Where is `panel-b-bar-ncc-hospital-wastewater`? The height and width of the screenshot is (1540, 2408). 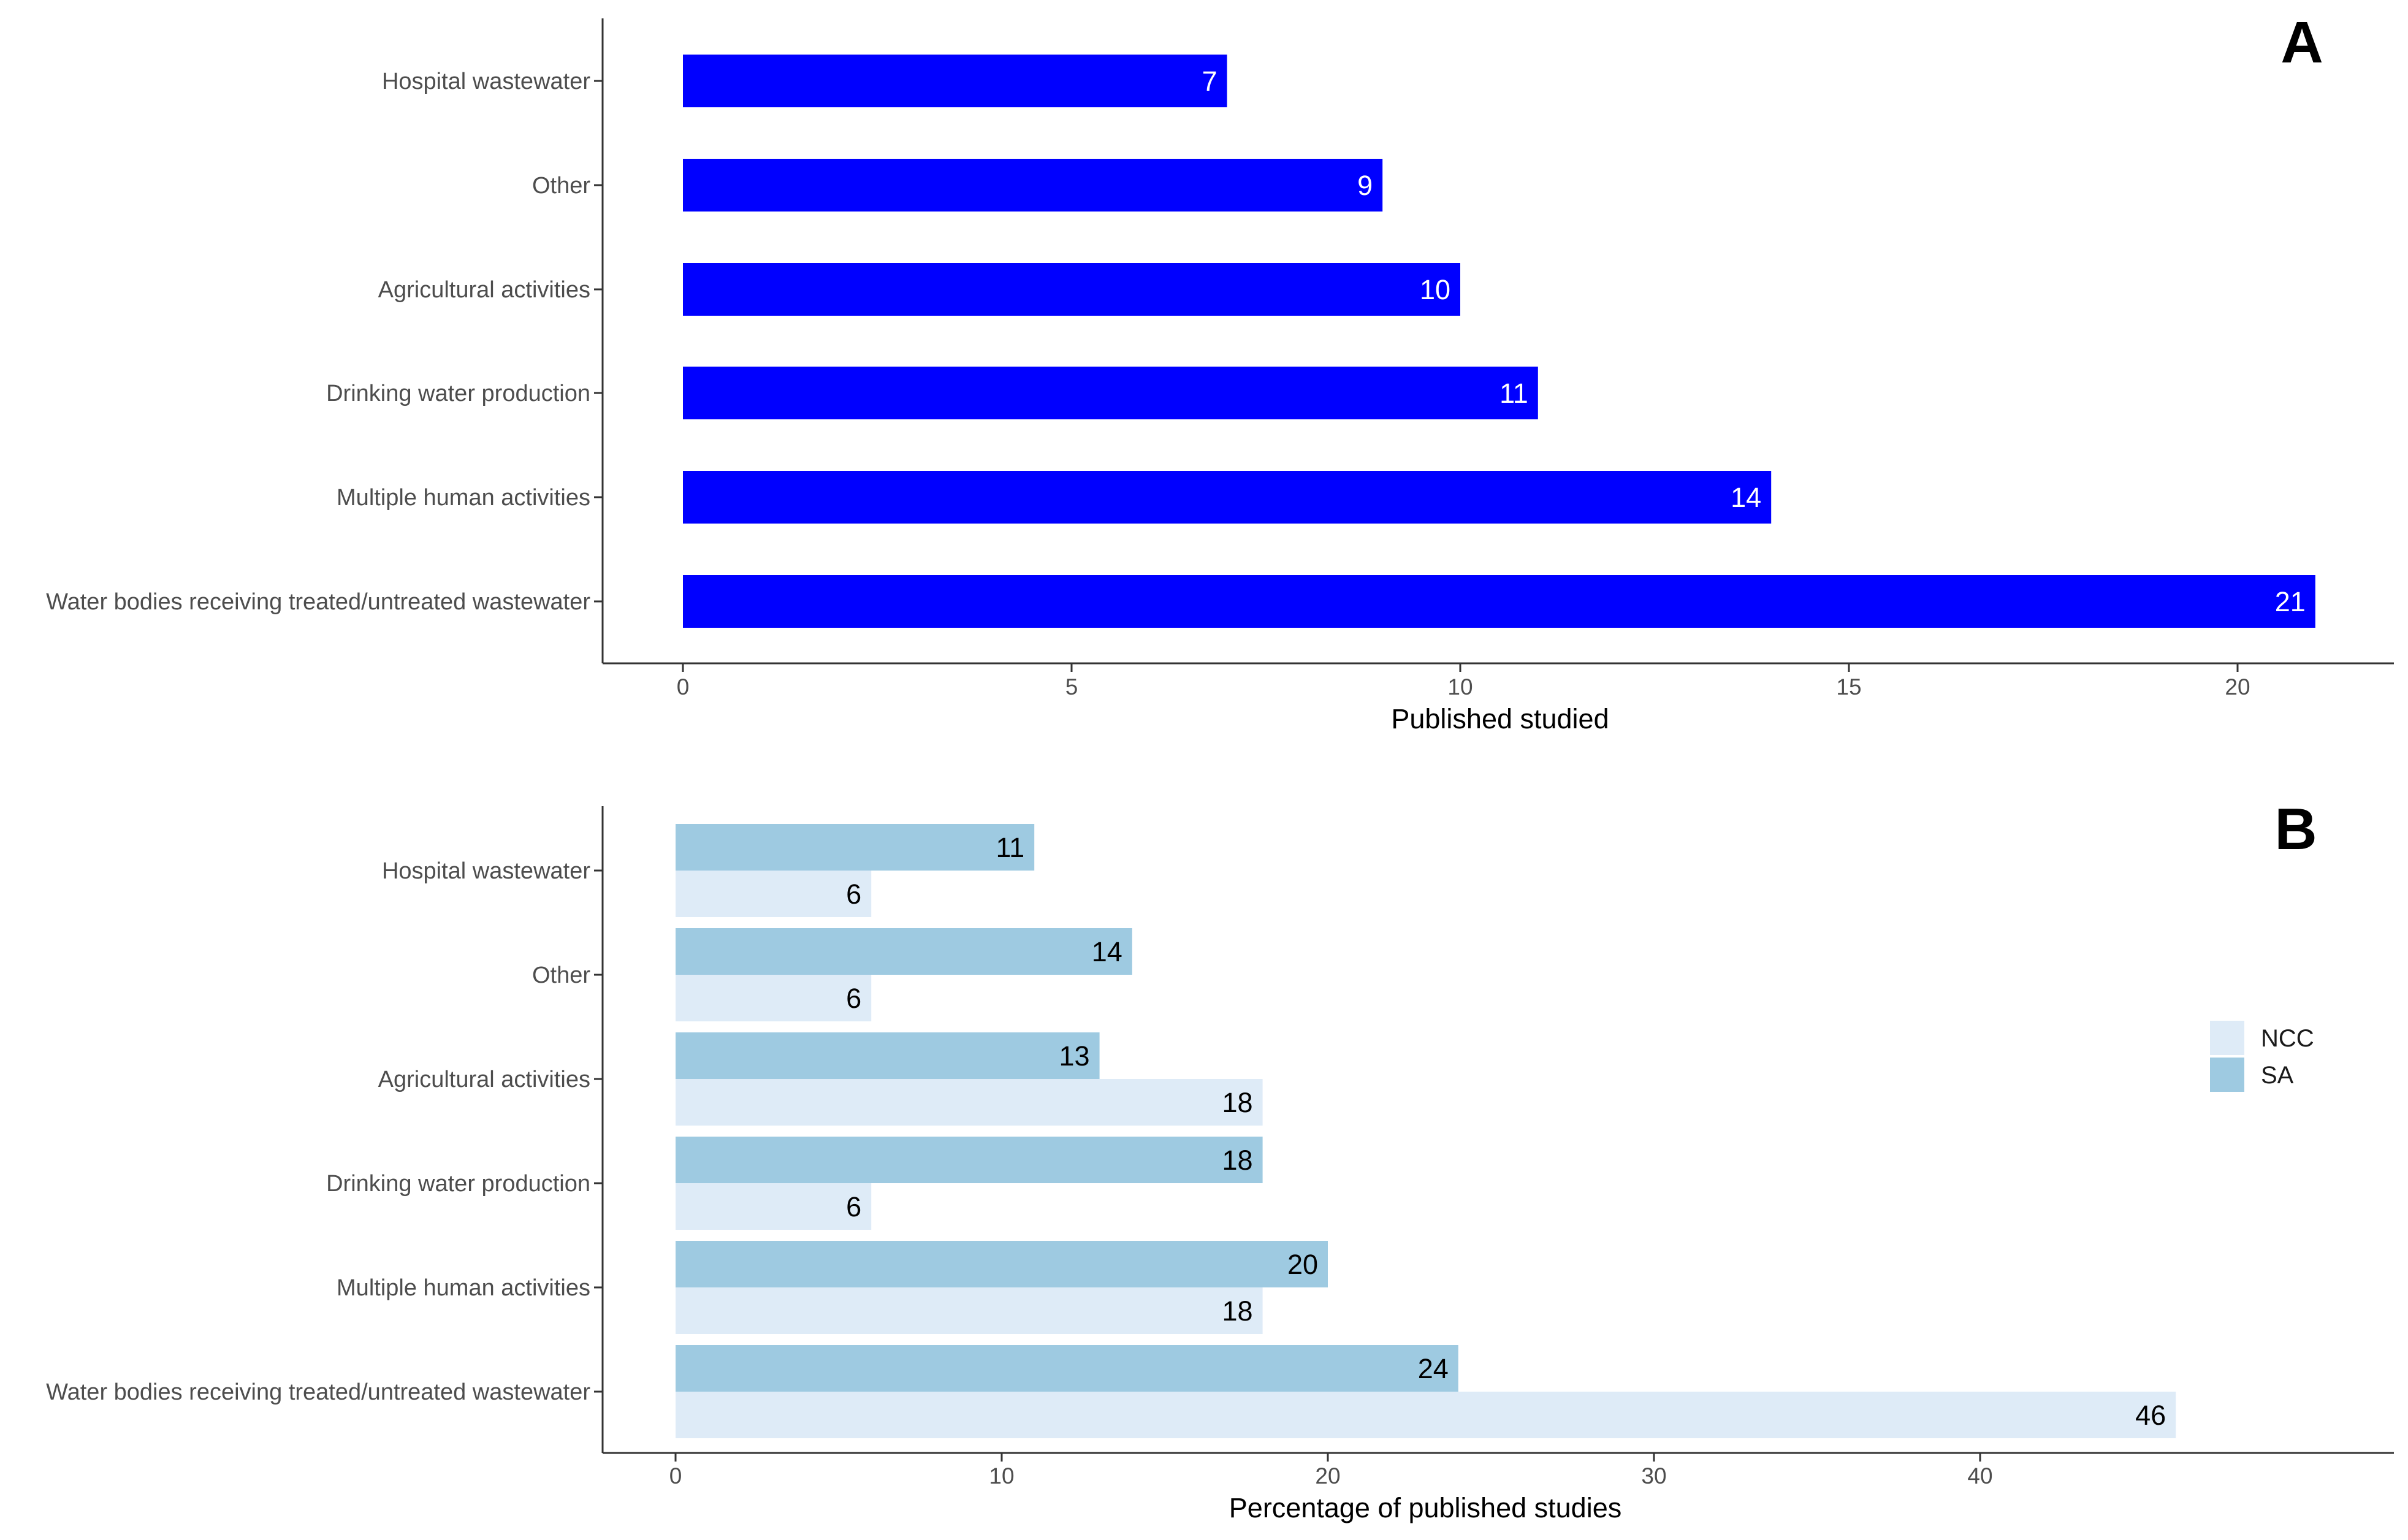
panel-b-bar-ncc-hospital-wastewater is located at coordinates (774, 894).